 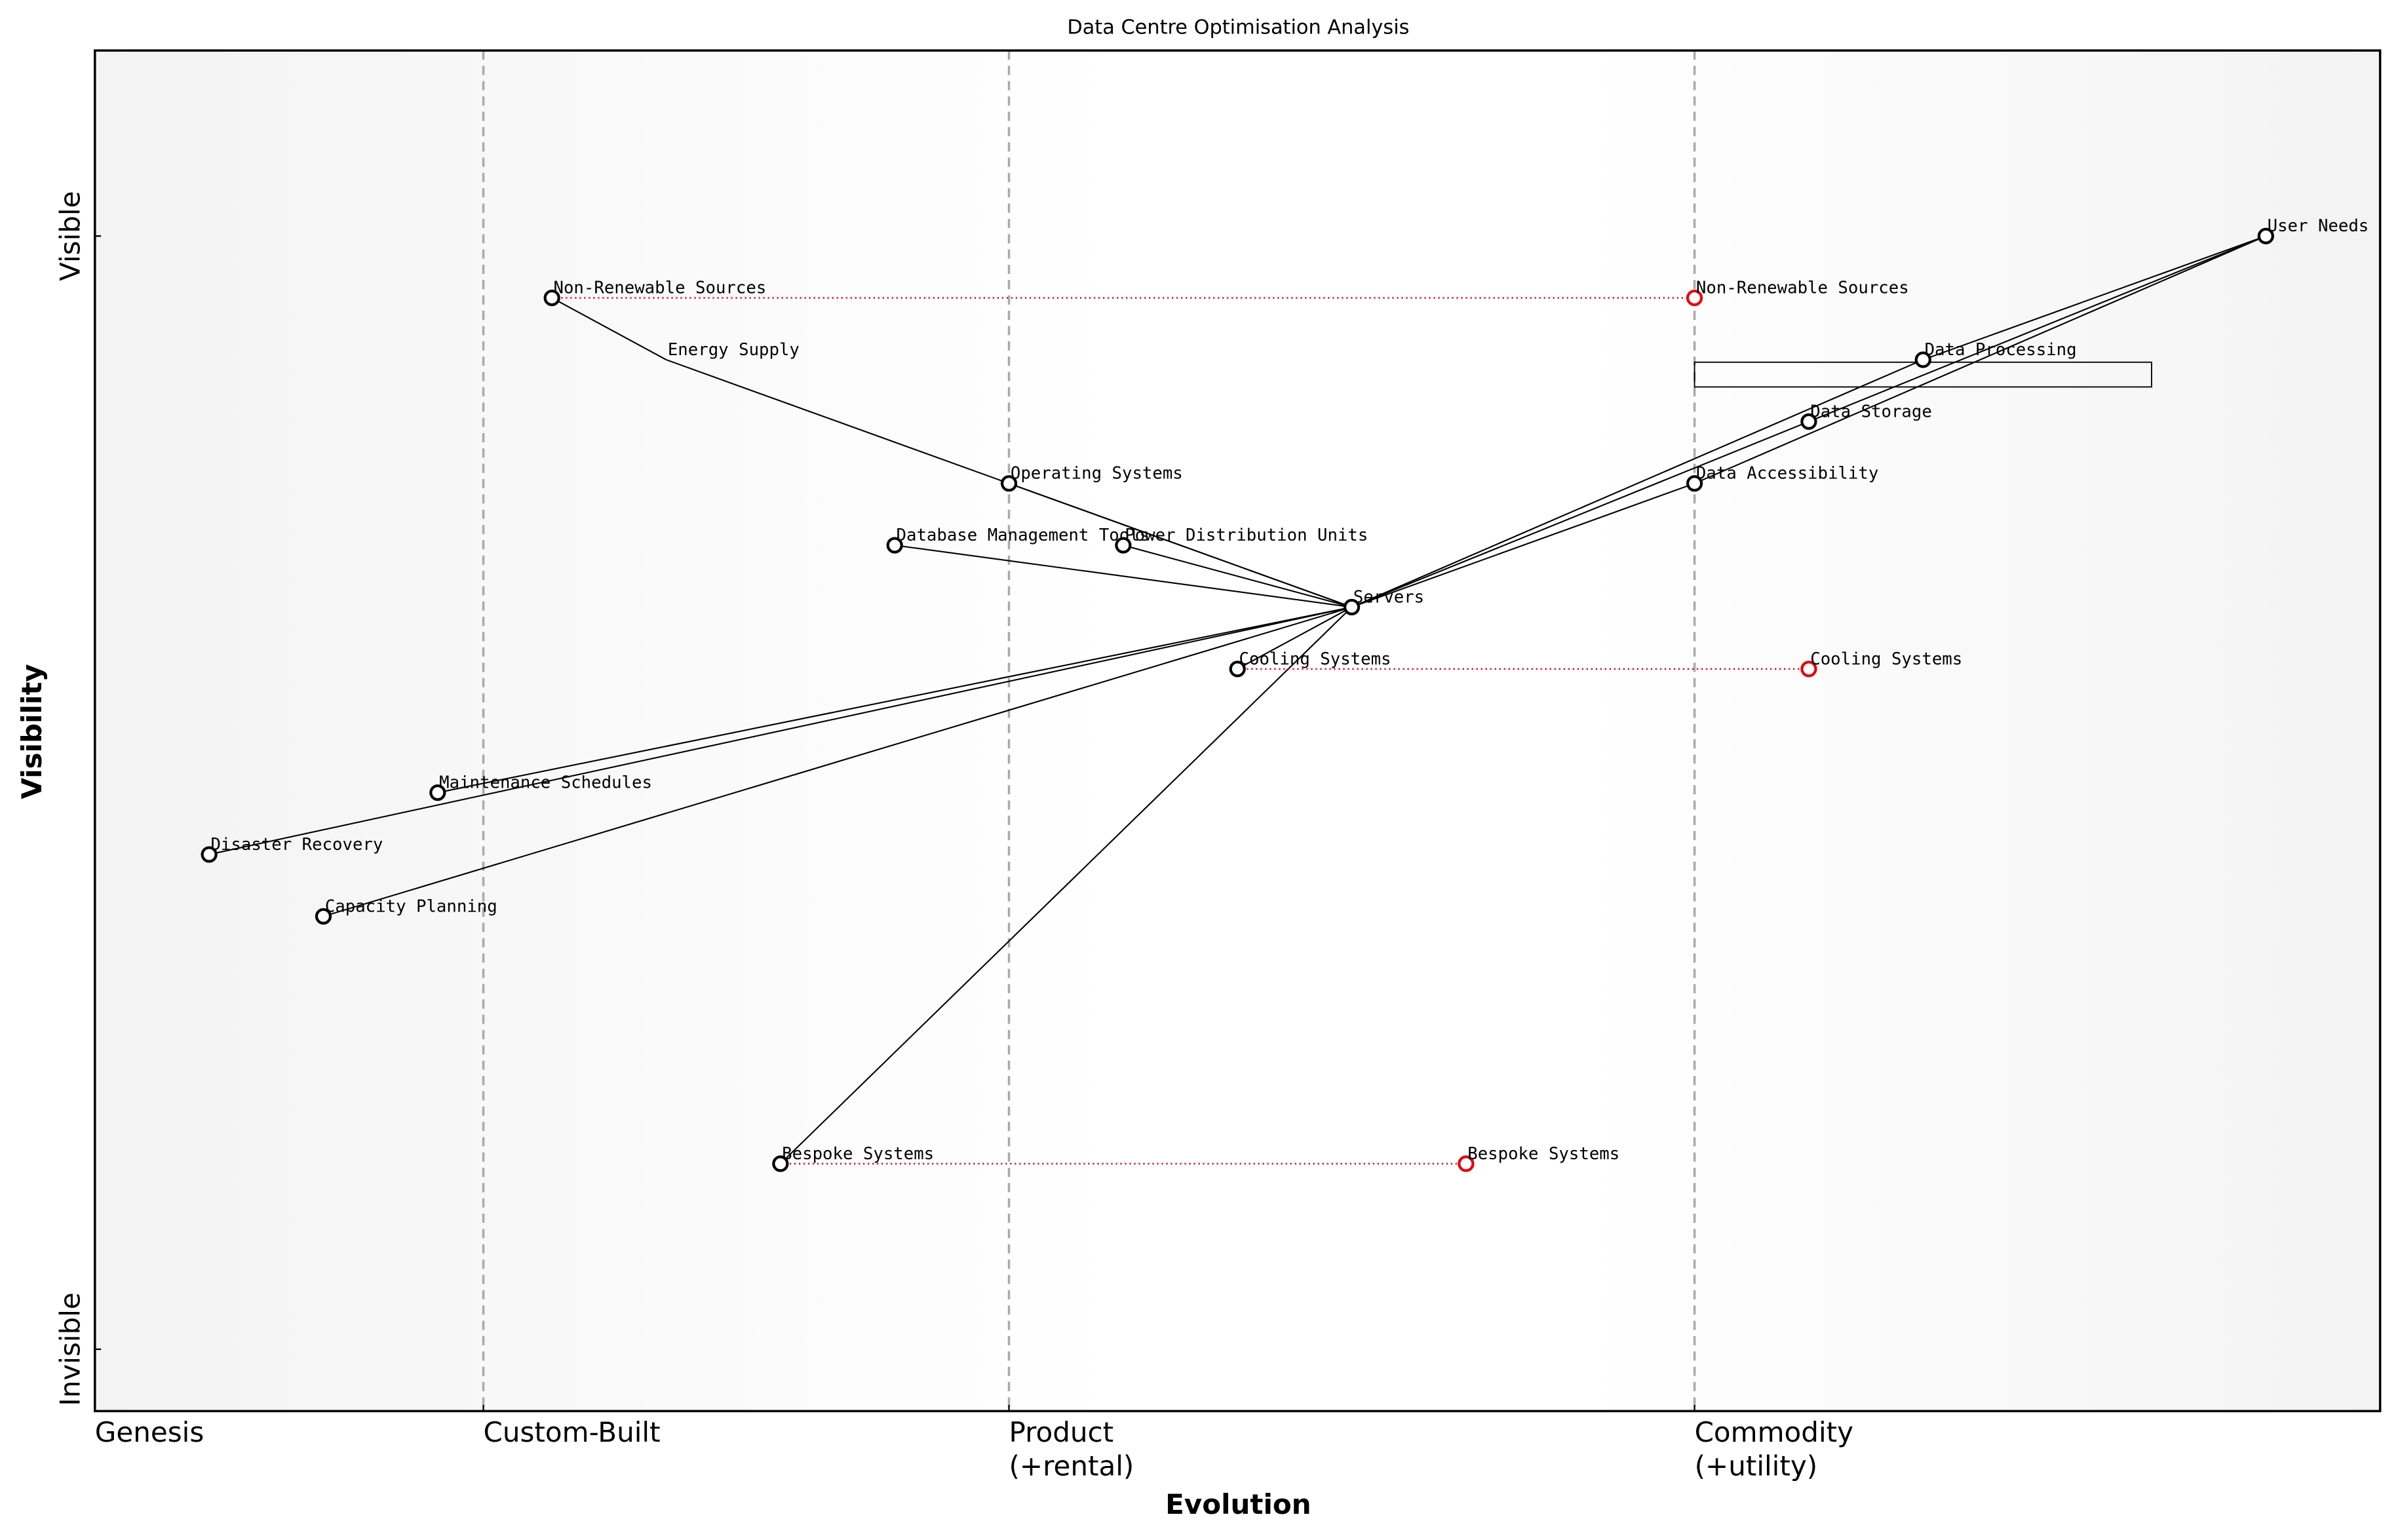 I want to click on component-label: Bespoke Systems, so click(x=858, y=1154).